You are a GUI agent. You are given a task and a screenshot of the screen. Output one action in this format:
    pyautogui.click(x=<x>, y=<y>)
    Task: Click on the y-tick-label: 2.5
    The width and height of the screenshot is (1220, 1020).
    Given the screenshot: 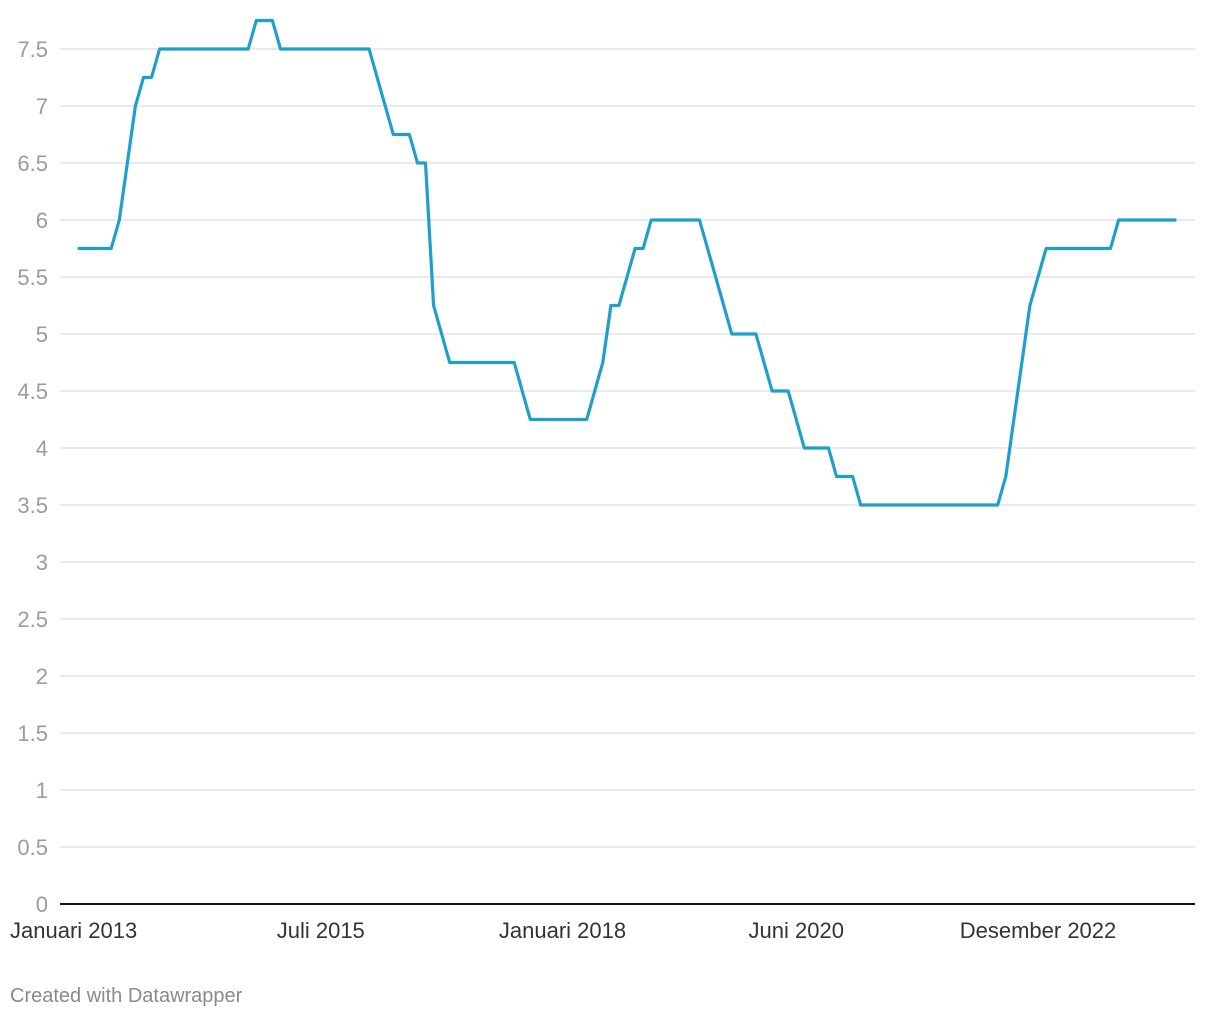 What is the action you would take?
    pyautogui.click(x=32, y=619)
    